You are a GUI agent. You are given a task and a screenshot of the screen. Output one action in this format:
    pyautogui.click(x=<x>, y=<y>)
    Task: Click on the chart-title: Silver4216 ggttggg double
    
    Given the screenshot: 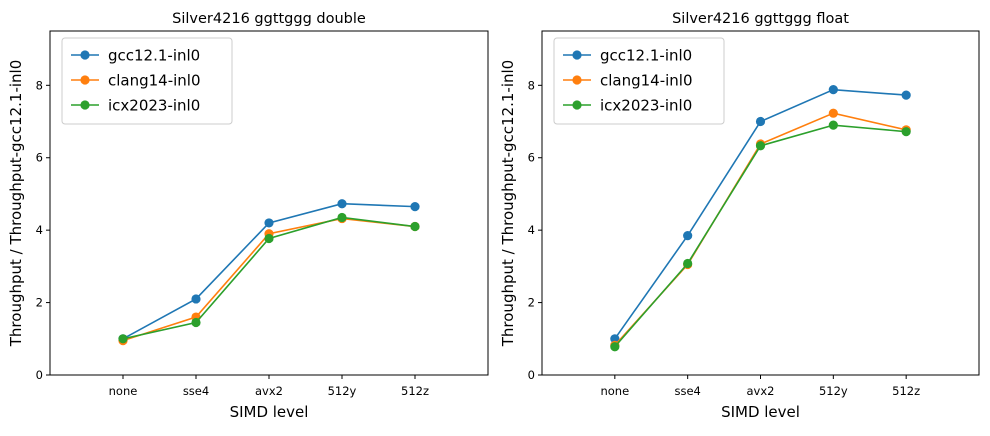 What is the action you would take?
    pyautogui.click(x=269, y=19)
    